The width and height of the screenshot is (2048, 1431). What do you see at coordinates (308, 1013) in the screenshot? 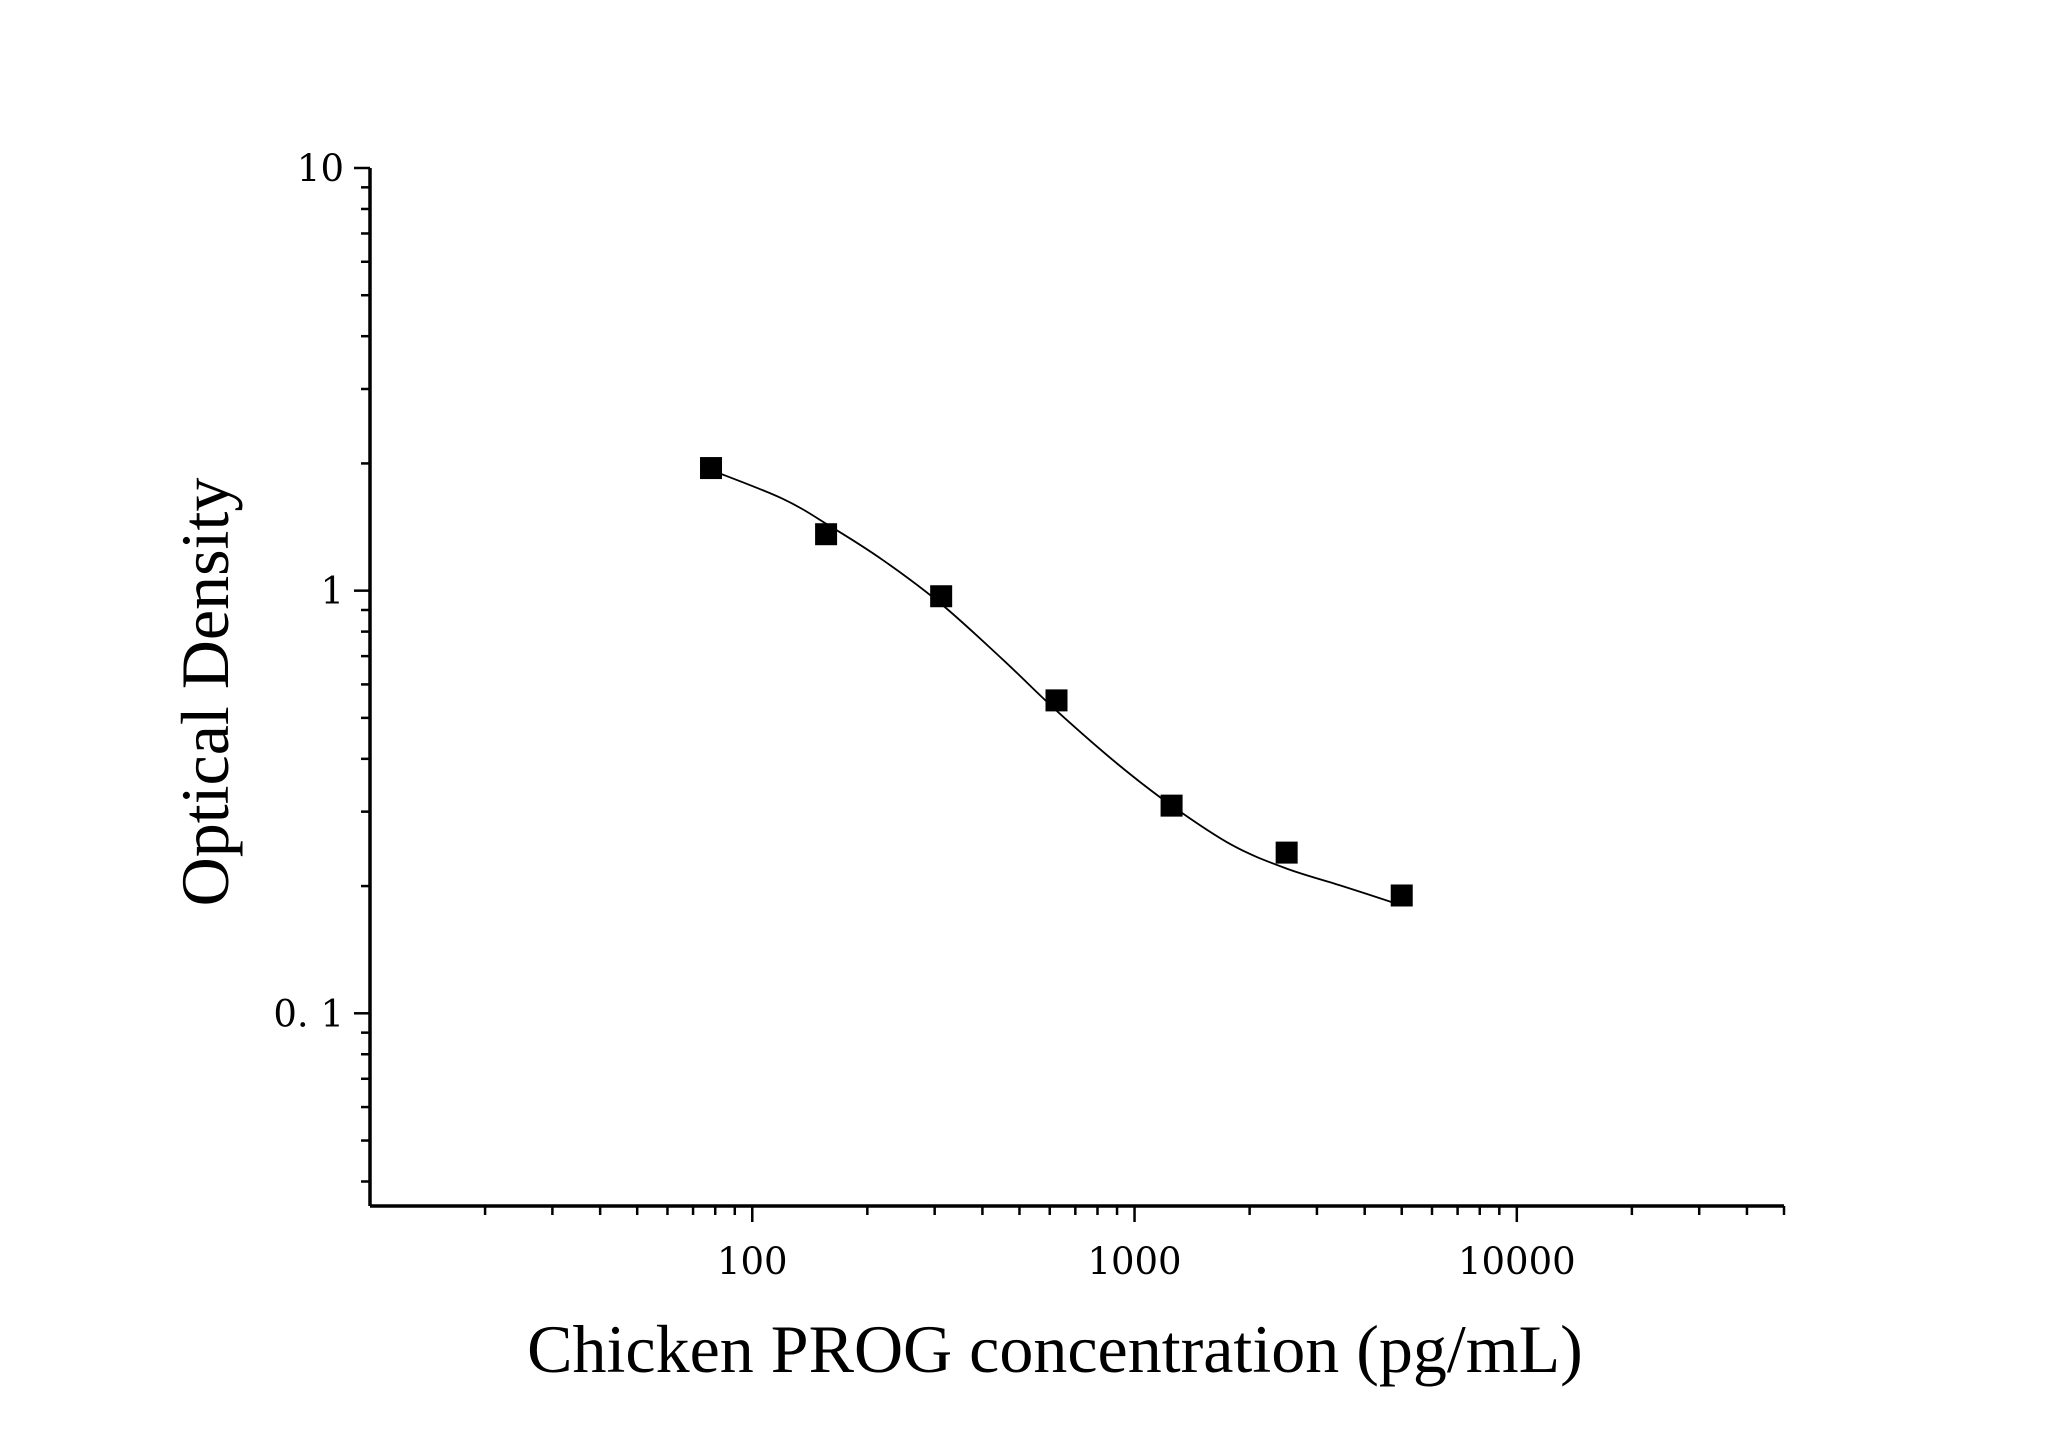
I see `y-tick-label: 0. 1` at bounding box center [308, 1013].